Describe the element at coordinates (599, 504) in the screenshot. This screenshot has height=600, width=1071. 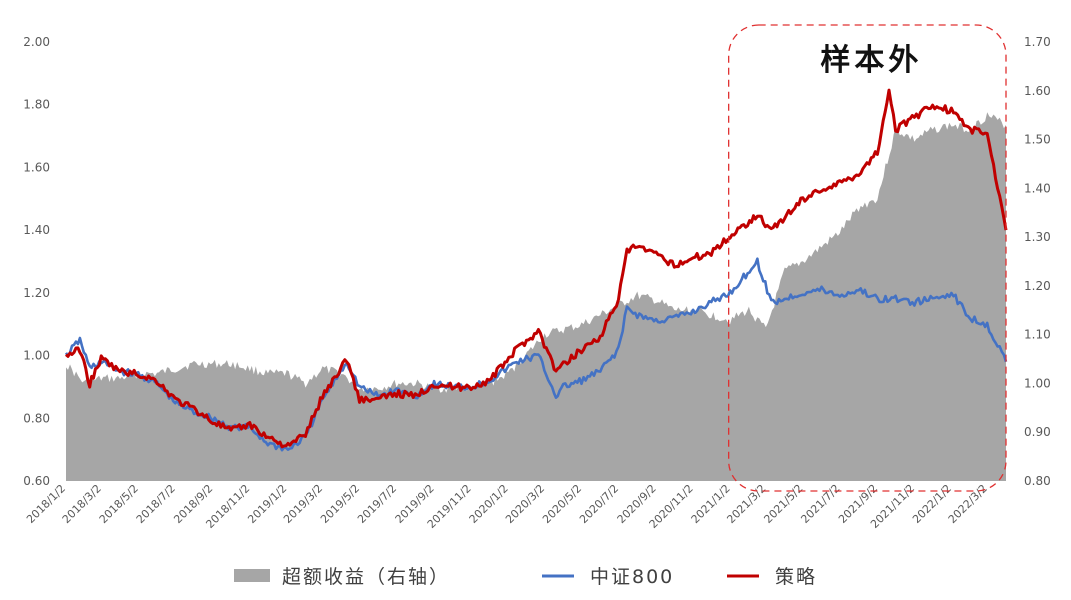
I see `x-tick-label: 2020/7/2` at that location.